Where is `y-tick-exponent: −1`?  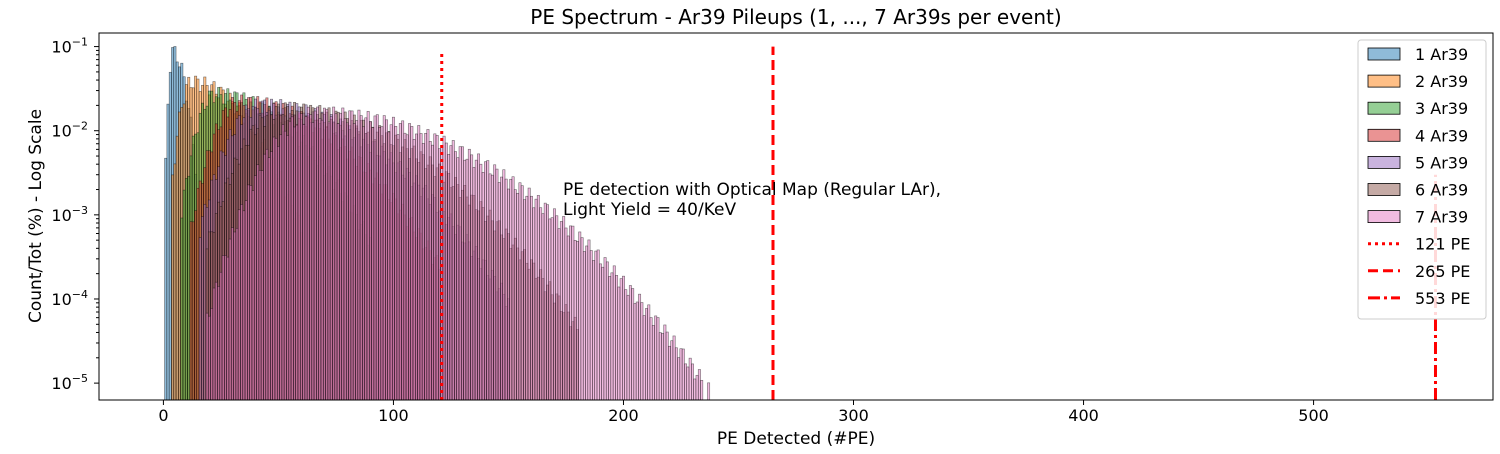 y-tick-exponent: −1 is located at coordinates (80, 42).